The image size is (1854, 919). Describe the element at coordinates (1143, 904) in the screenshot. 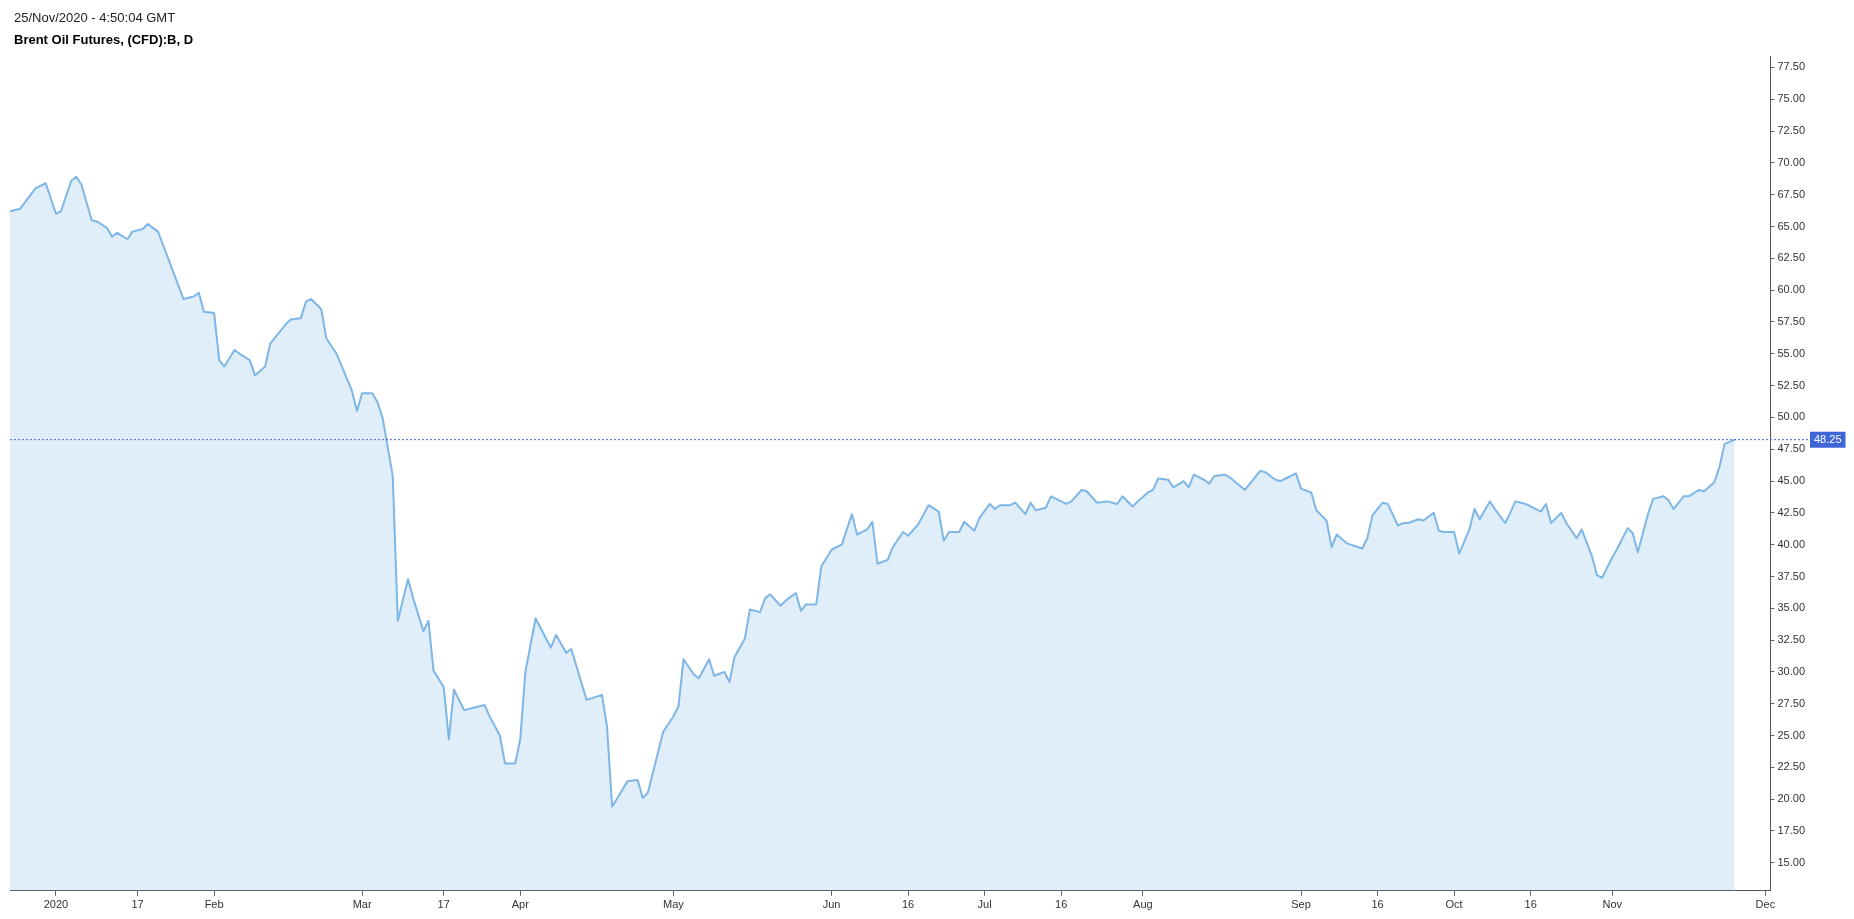

I see `x-tick-label: Aug` at that location.